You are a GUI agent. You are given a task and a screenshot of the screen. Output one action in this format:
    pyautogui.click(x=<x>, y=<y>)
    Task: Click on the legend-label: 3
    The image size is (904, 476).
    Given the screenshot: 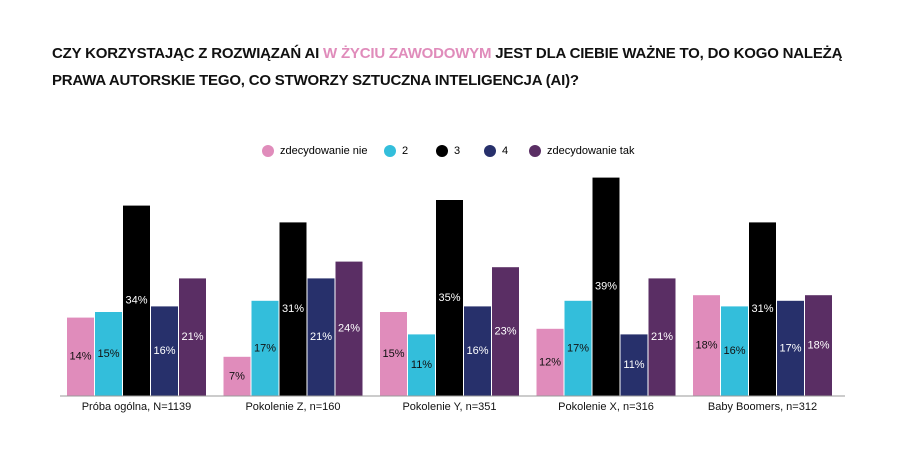 What is the action you would take?
    pyautogui.click(x=457, y=151)
    